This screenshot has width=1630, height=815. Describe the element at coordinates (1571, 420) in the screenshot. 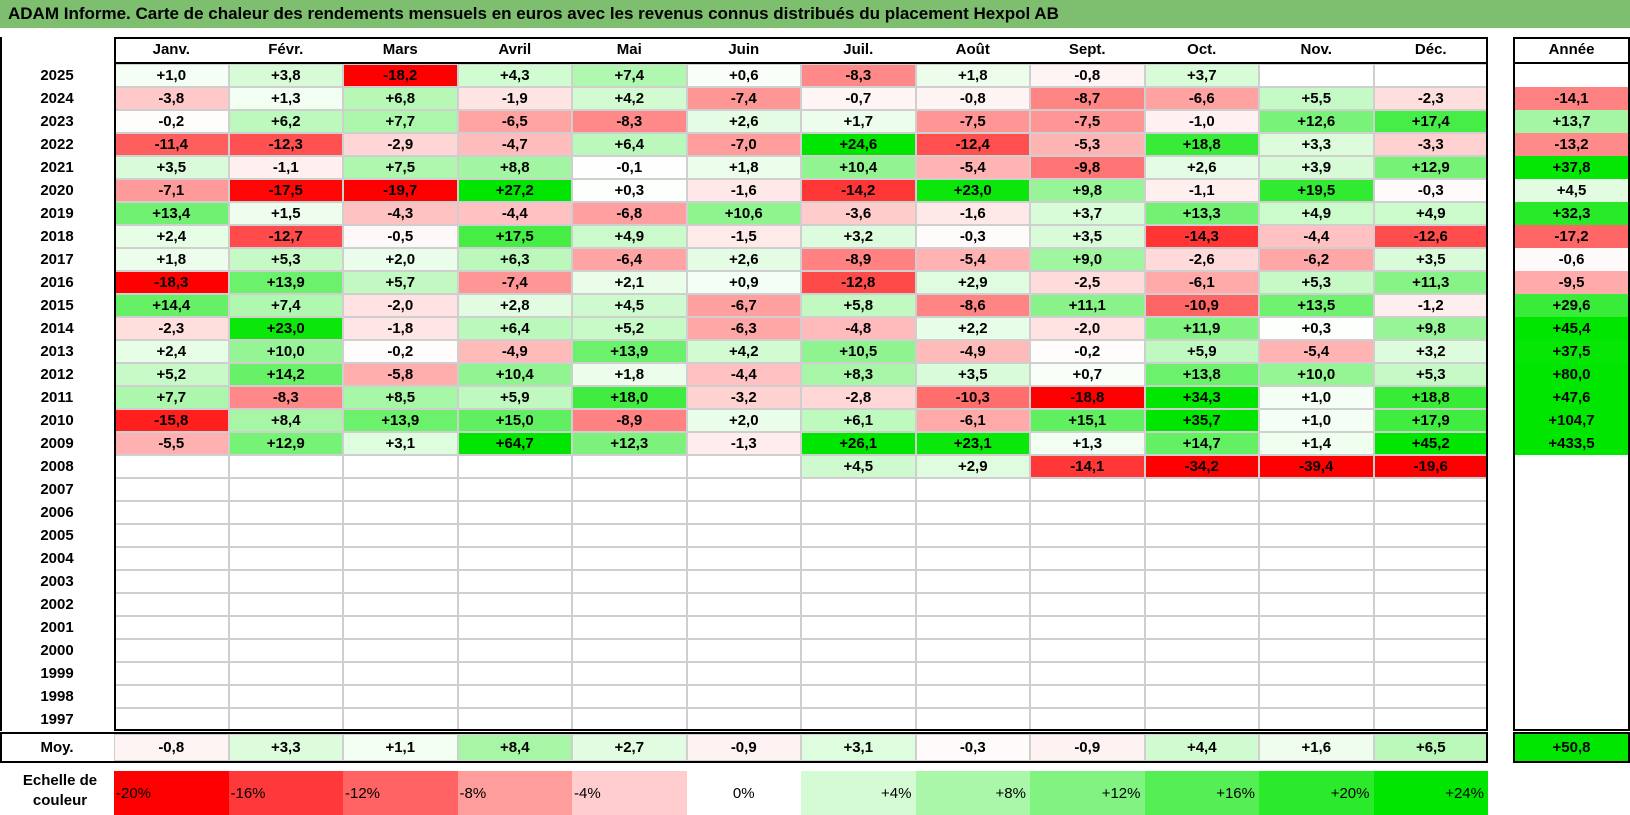

I see `annual-cell: +104,7` at that location.